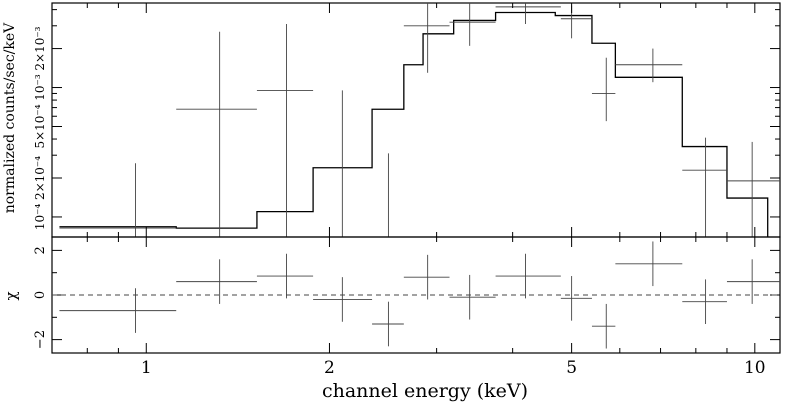 The height and width of the screenshot is (403, 795). I want to click on y-tick-label: 5×10⁻⁴, so click(40, 126).